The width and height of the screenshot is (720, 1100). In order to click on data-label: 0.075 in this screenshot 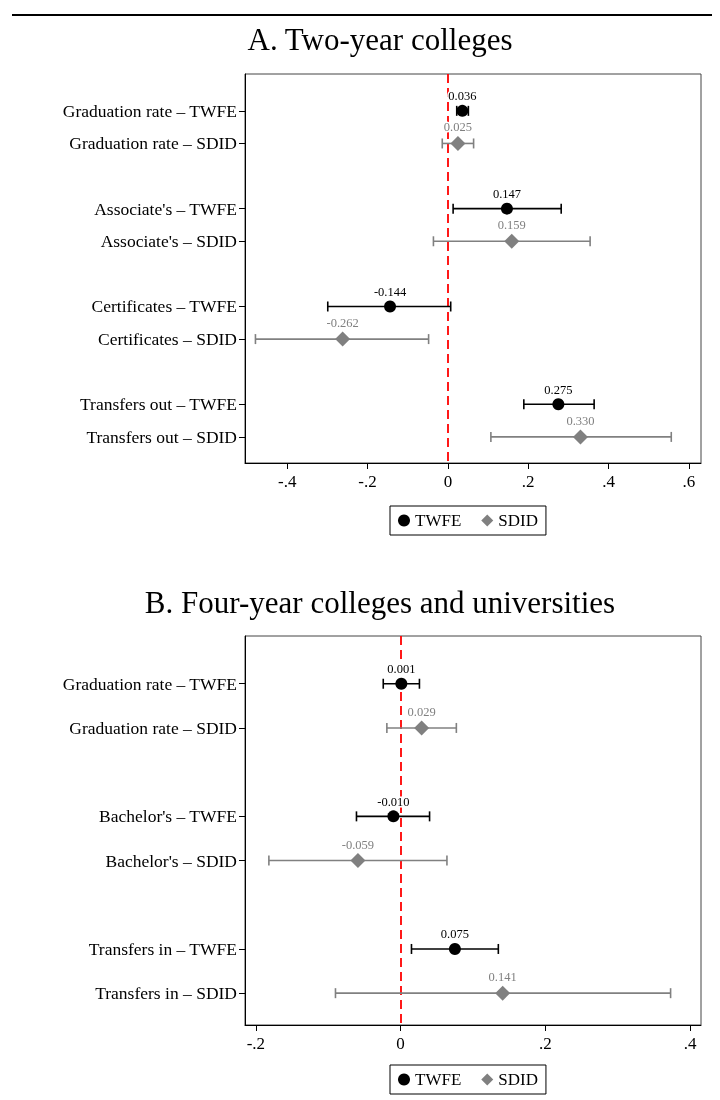, I will do `click(454, 934)`.